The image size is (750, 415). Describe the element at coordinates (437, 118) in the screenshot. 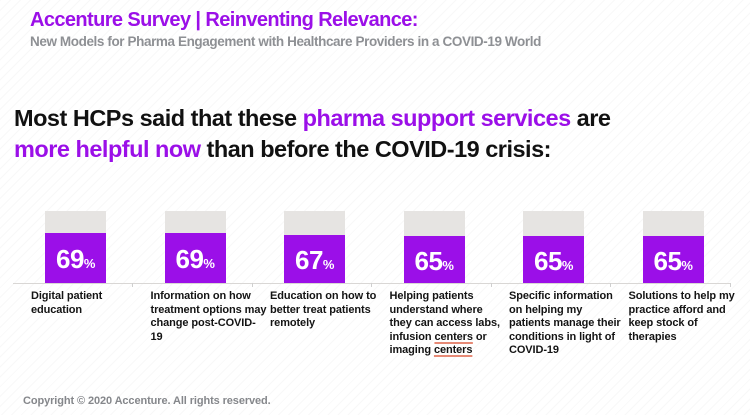

I see `heading-highlight: pharma support services` at that location.